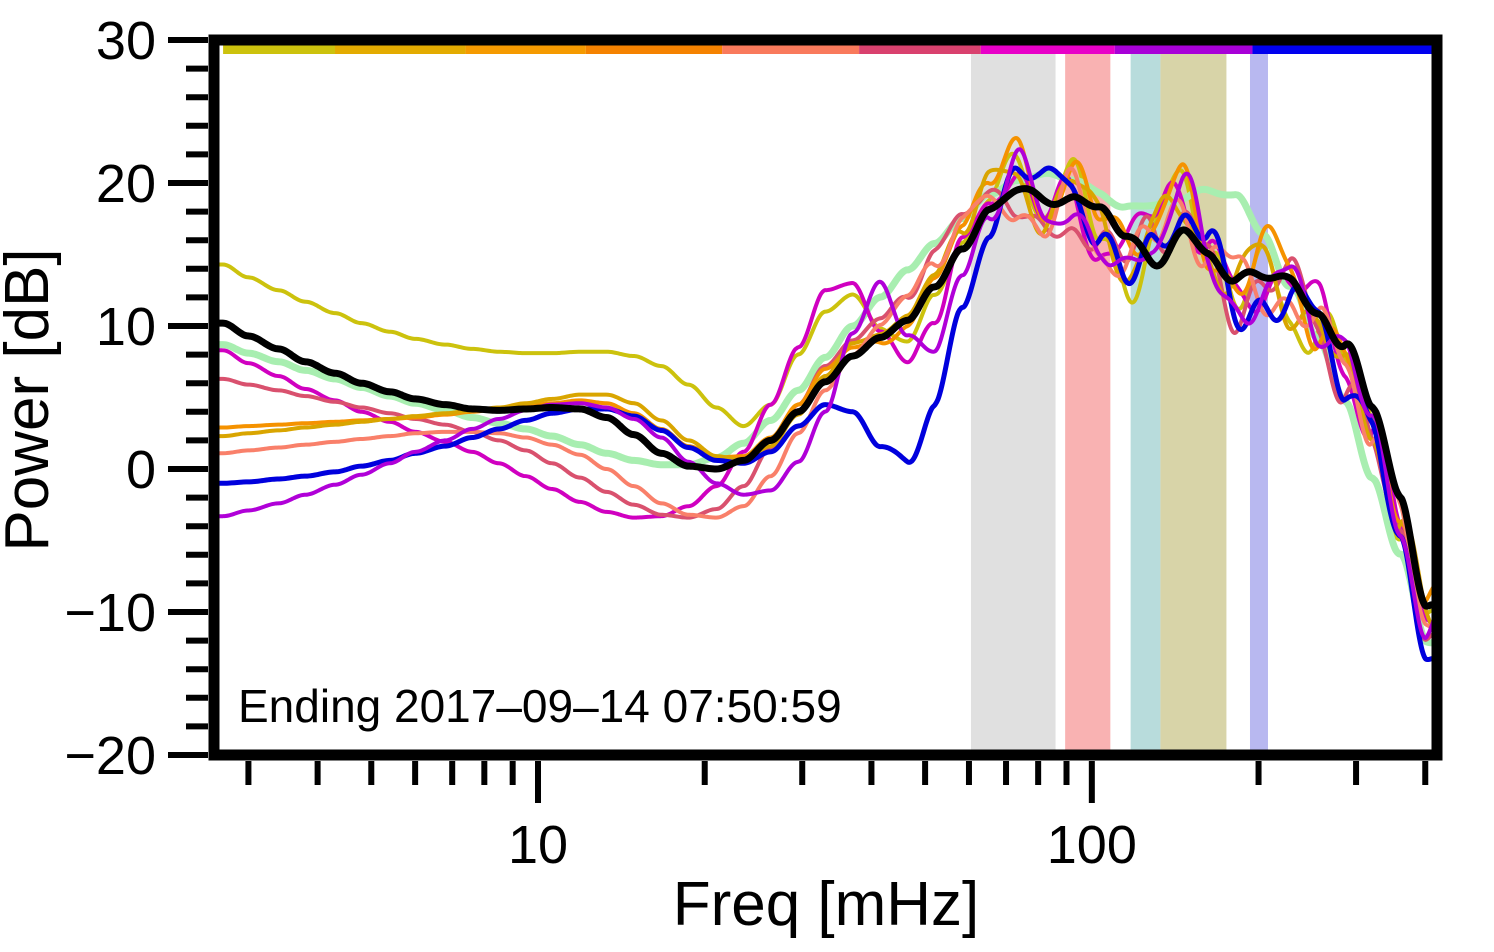  What do you see at coordinates (141, 470) in the screenshot?
I see `y-tick-label: 0` at bounding box center [141, 470].